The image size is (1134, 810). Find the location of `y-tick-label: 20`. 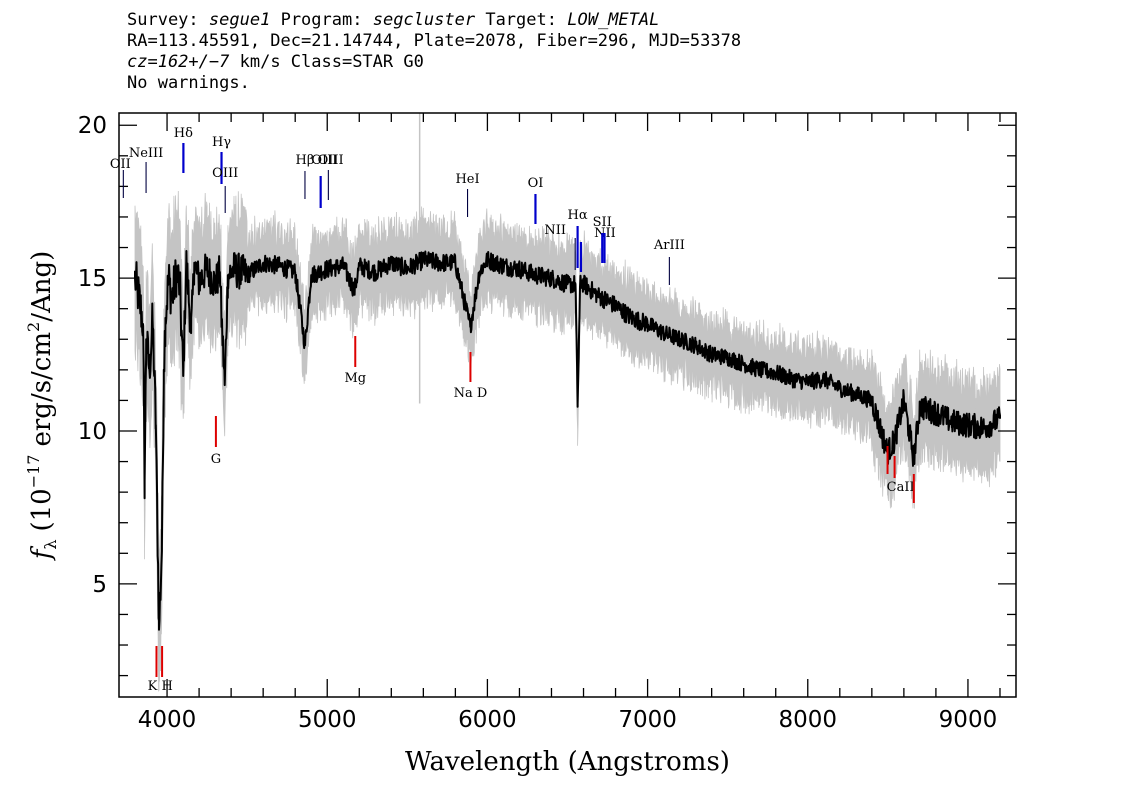

y-tick-label: 20 is located at coordinates (92, 126).